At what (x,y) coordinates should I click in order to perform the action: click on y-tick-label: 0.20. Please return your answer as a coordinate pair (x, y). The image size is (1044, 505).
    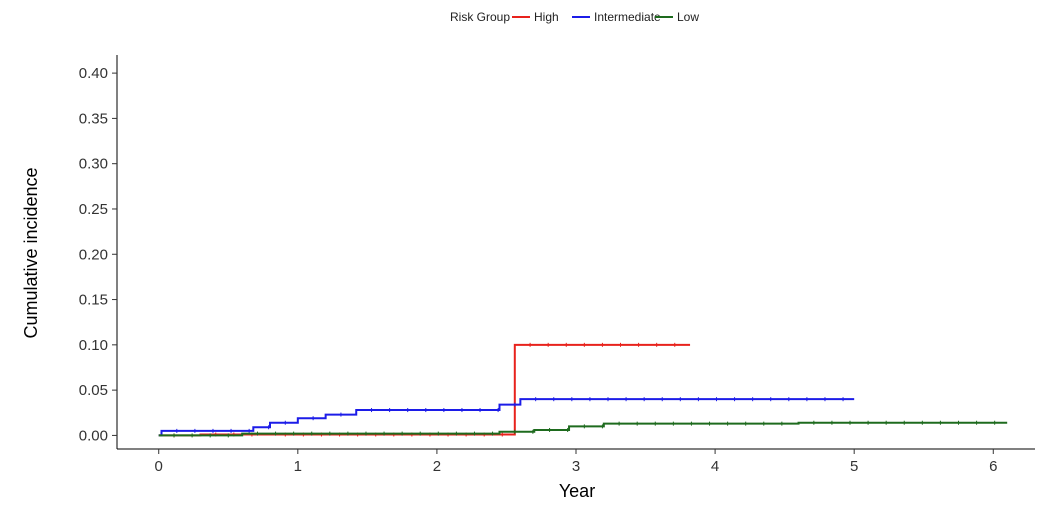
    Looking at the image, I should click on (93, 254).